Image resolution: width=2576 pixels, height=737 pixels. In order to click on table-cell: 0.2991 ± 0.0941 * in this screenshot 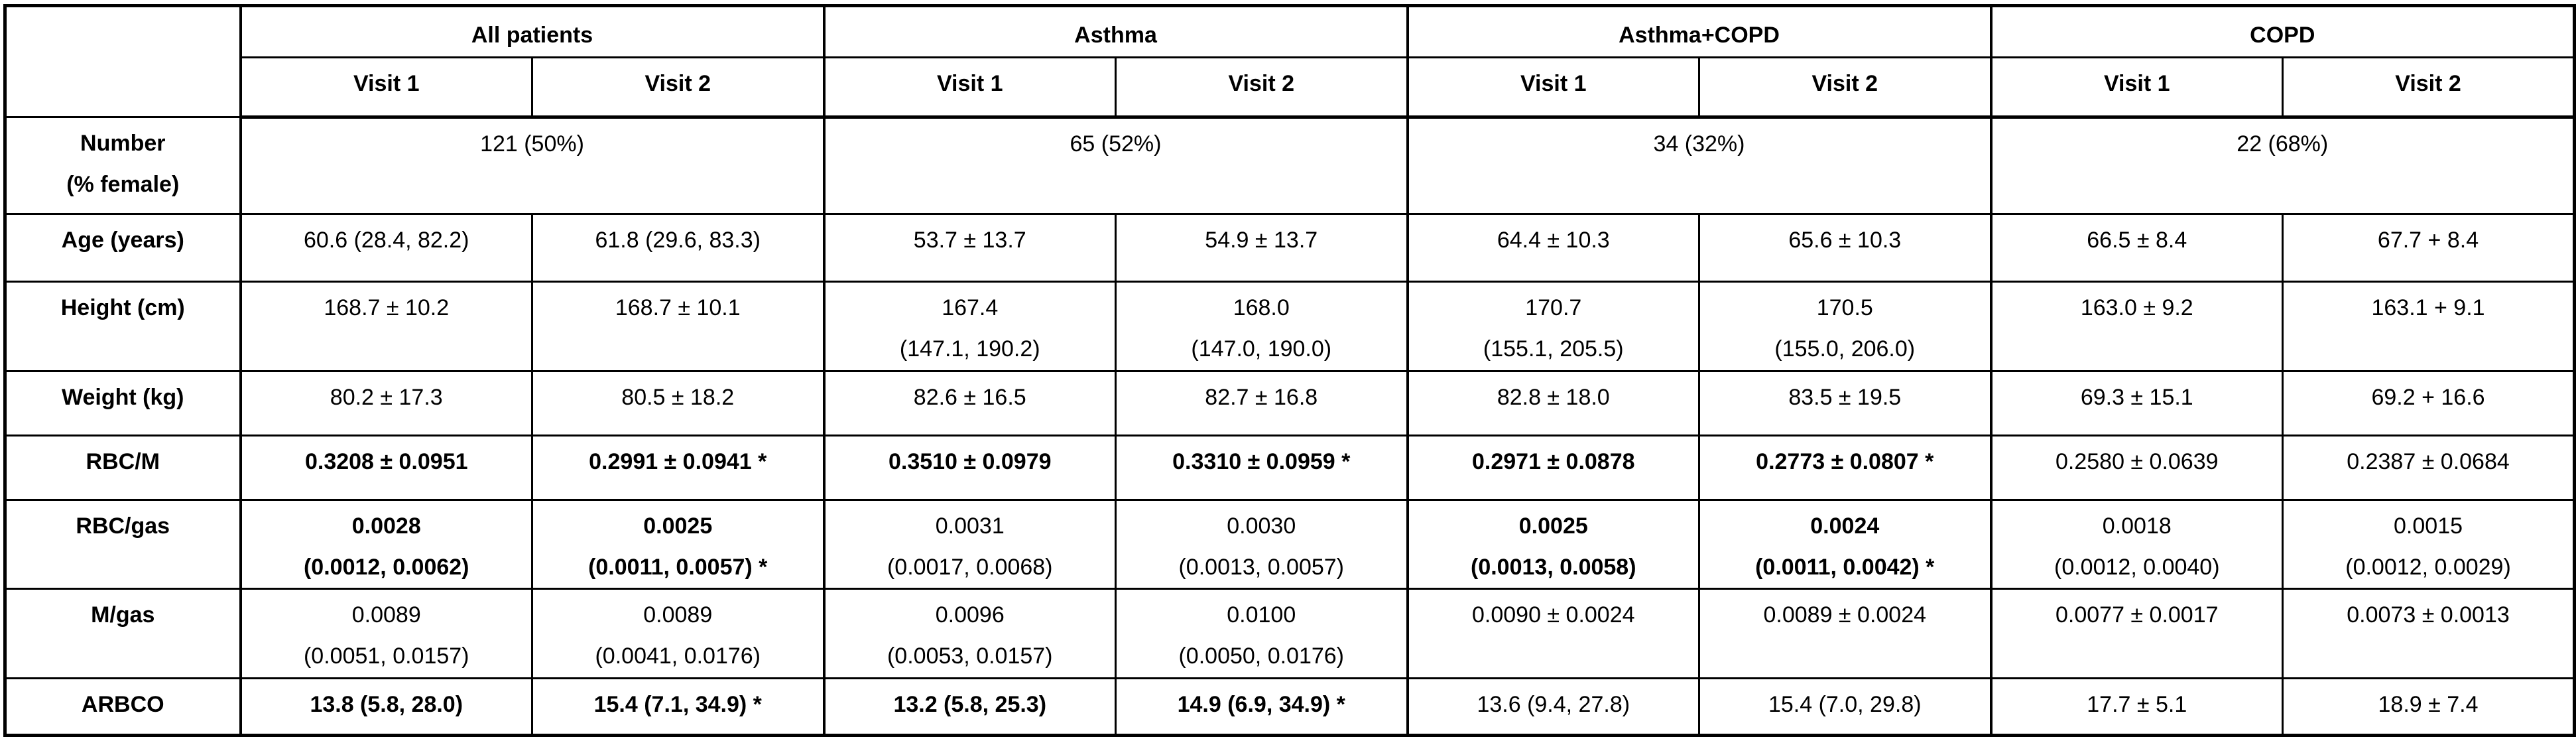, I will do `click(678, 467)`.